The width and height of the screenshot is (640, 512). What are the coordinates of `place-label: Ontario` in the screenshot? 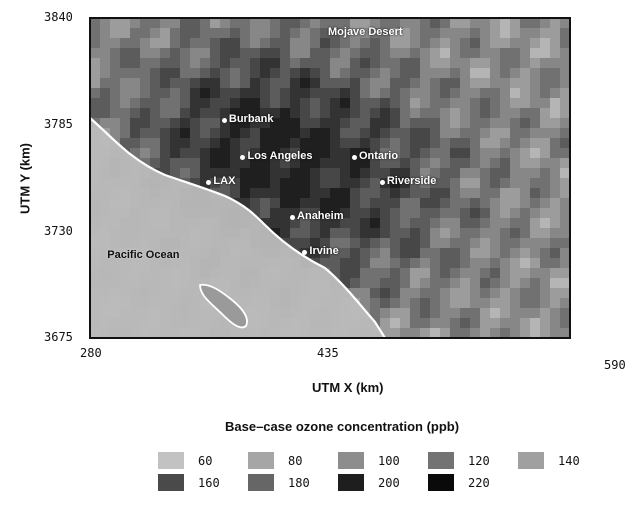 It's located at (378, 155).